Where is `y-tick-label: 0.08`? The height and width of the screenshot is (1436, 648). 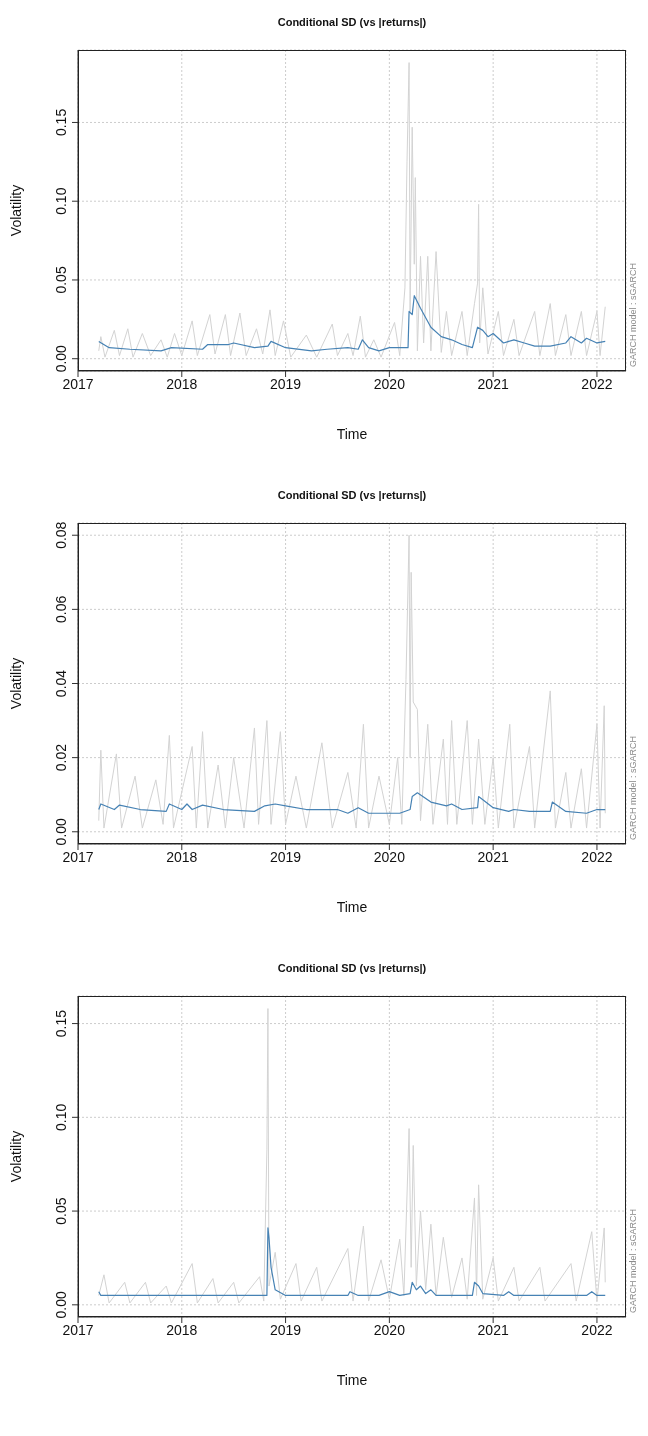 y-tick-label: 0.08 is located at coordinates (61, 535).